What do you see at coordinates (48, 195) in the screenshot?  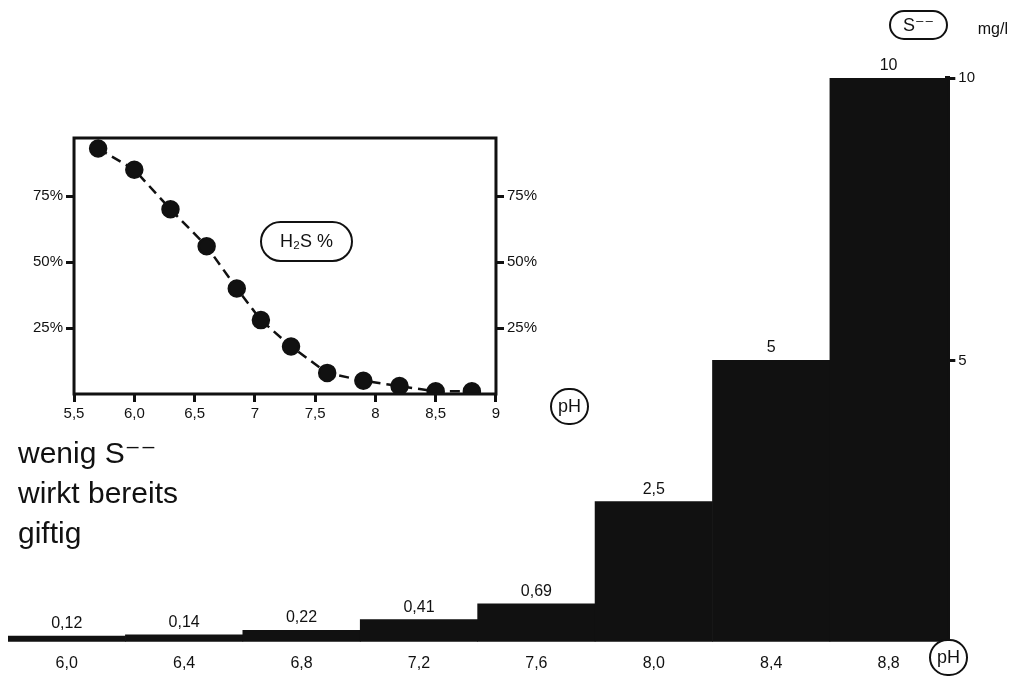 I see `y-tick-label: 75%` at bounding box center [48, 195].